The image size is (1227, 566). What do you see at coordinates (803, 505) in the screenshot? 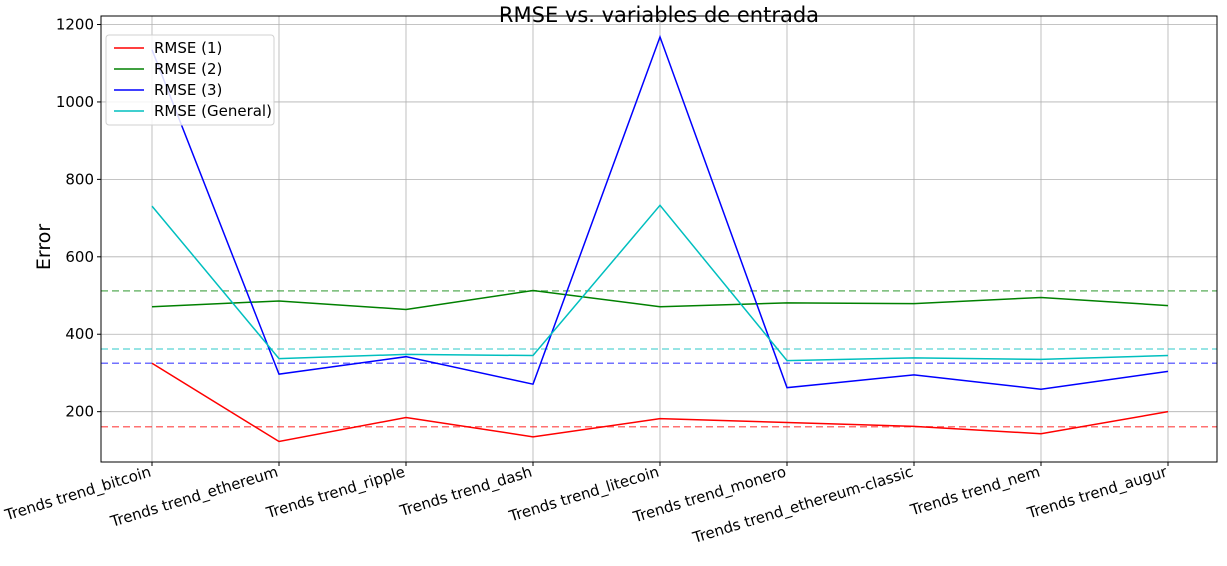
I see `x-tick-label: Trends trend_ethereum-classic` at bounding box center [803, 505].